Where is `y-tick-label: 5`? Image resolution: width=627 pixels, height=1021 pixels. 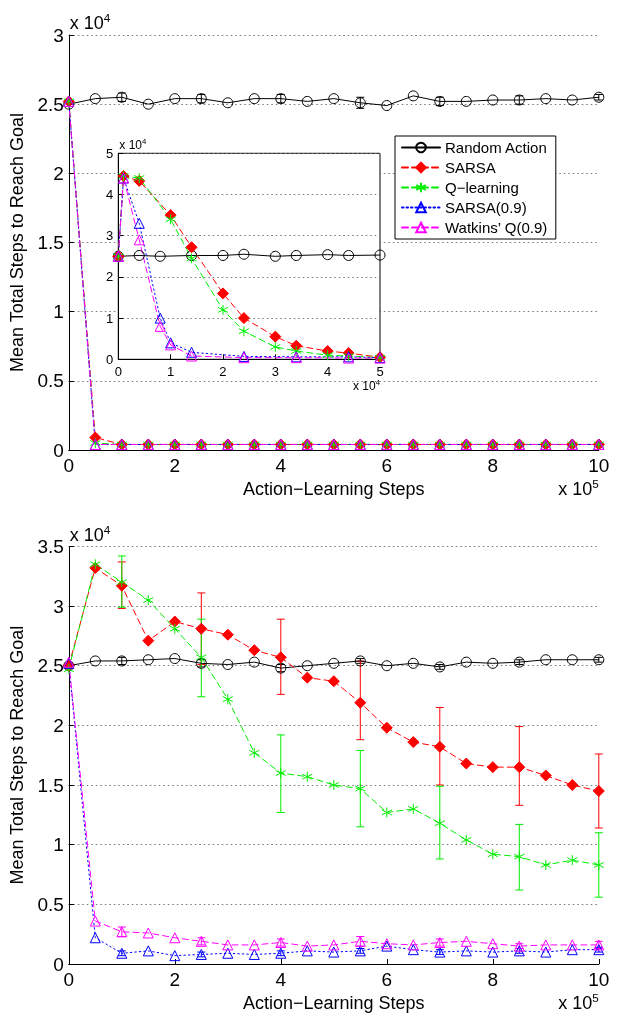 y-tick-label: 5 is located at coordinates (110, 153).